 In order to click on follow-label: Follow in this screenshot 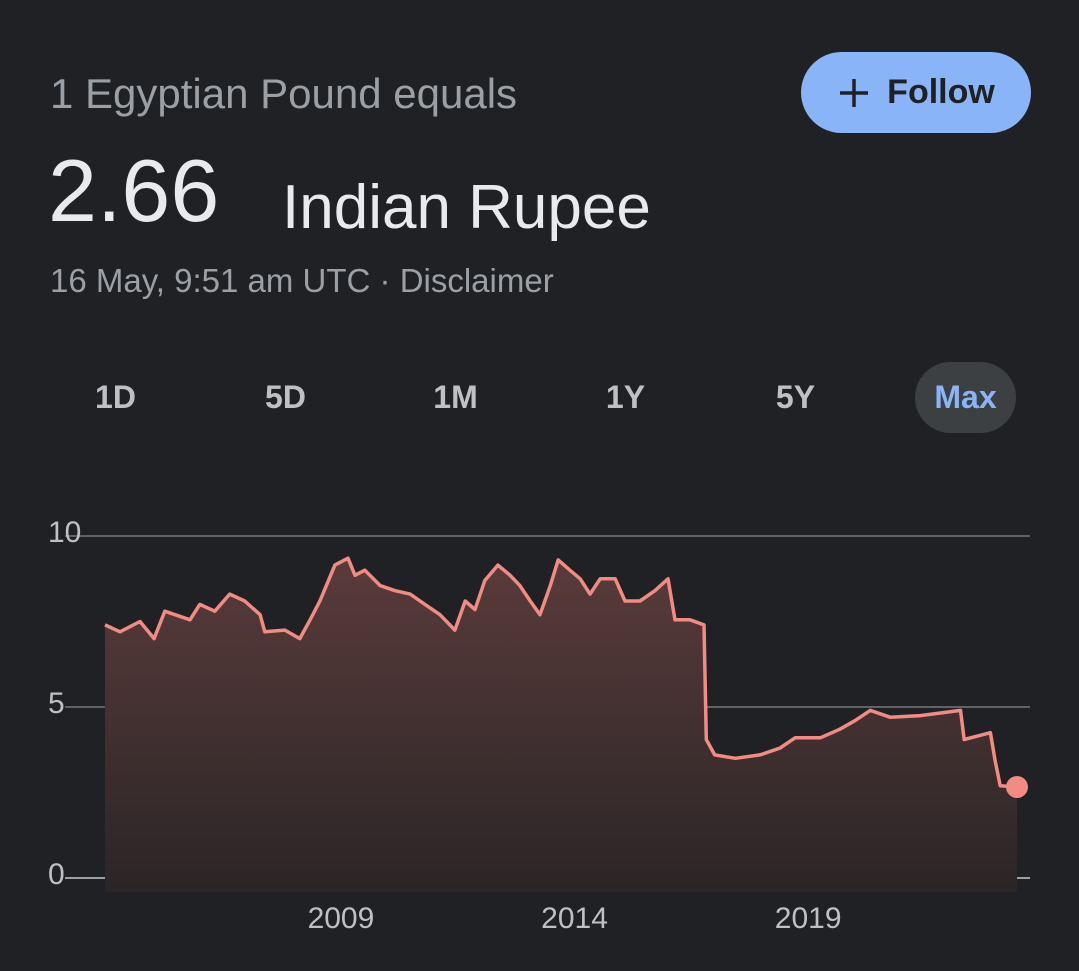, I will do `click(941, 92)`.